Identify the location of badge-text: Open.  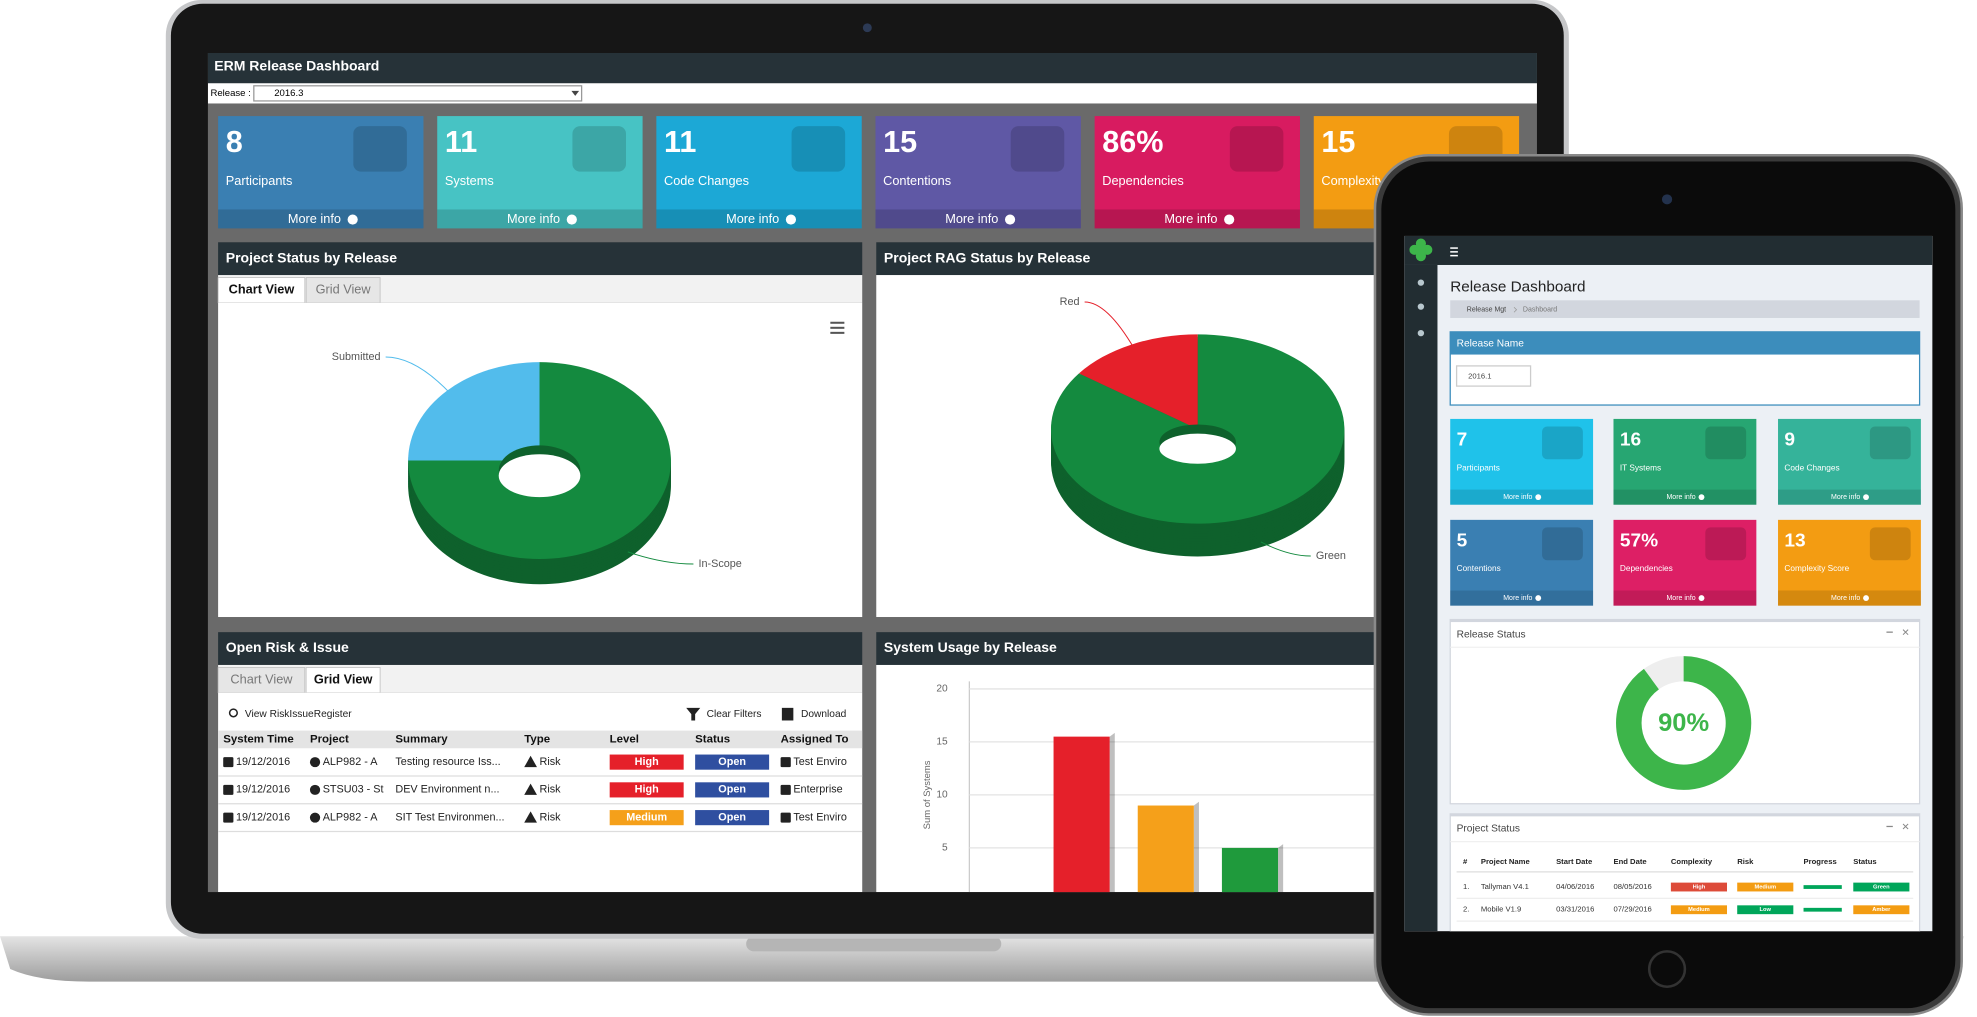
(732, 818).